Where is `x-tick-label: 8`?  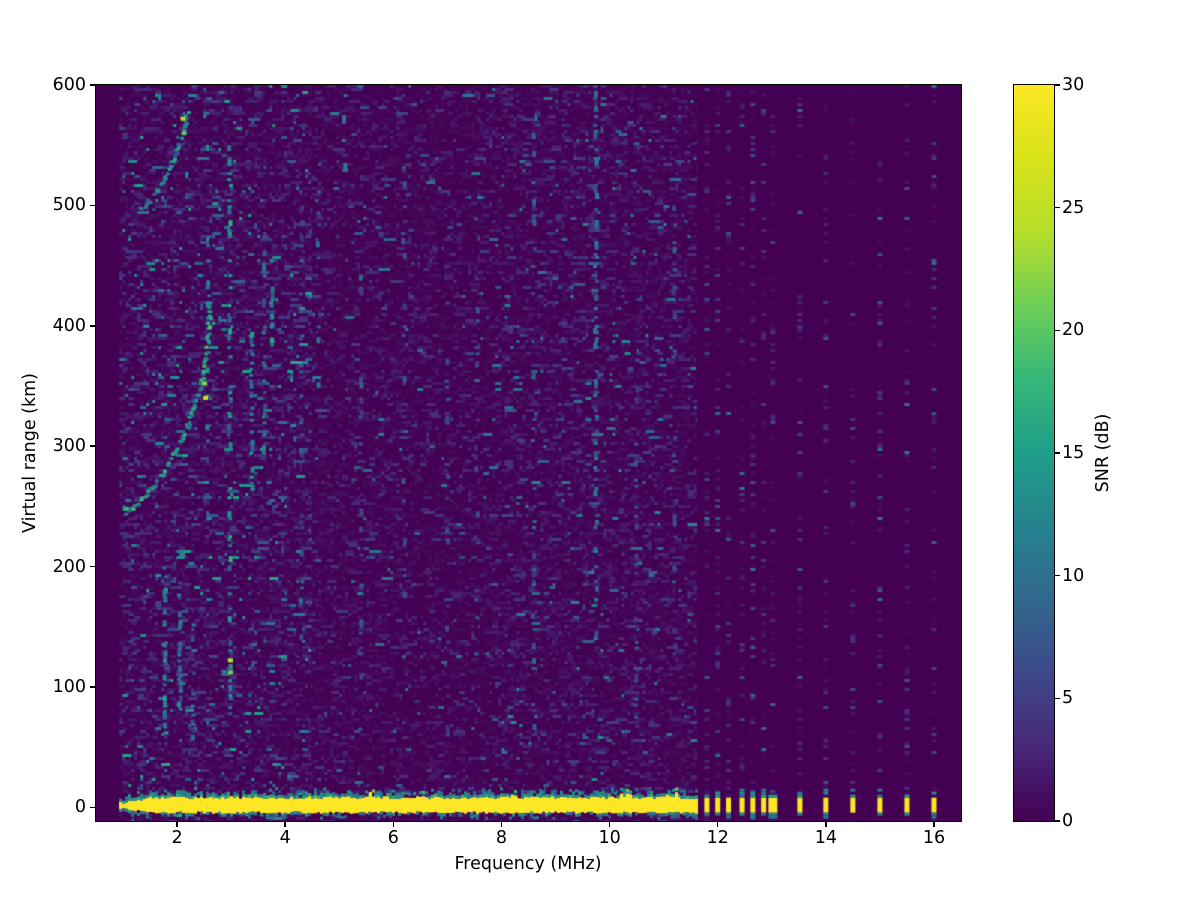
x-tick-label: 8 is located at coordinates (501, 838).